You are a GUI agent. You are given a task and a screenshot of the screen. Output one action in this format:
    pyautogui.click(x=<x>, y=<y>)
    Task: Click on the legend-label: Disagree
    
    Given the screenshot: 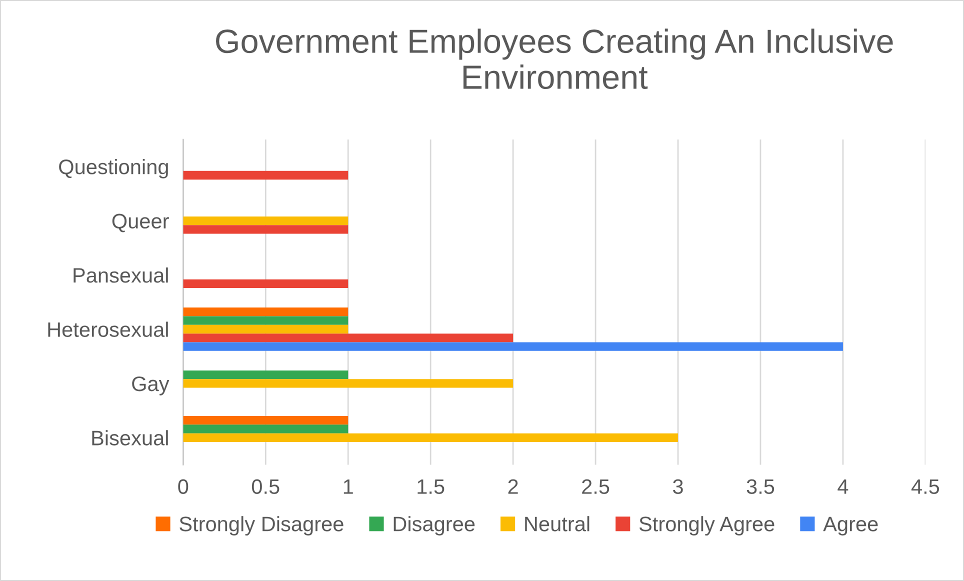 What is the action you would take?
    pyautogui.click(x=434, y=526)
    